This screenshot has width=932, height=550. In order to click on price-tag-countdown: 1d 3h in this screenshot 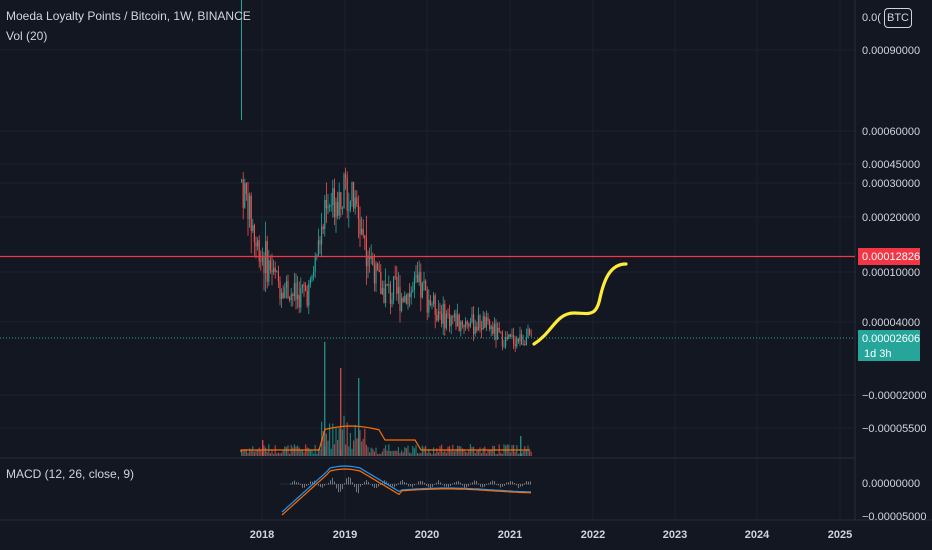, I will do `click(878, 354)`.